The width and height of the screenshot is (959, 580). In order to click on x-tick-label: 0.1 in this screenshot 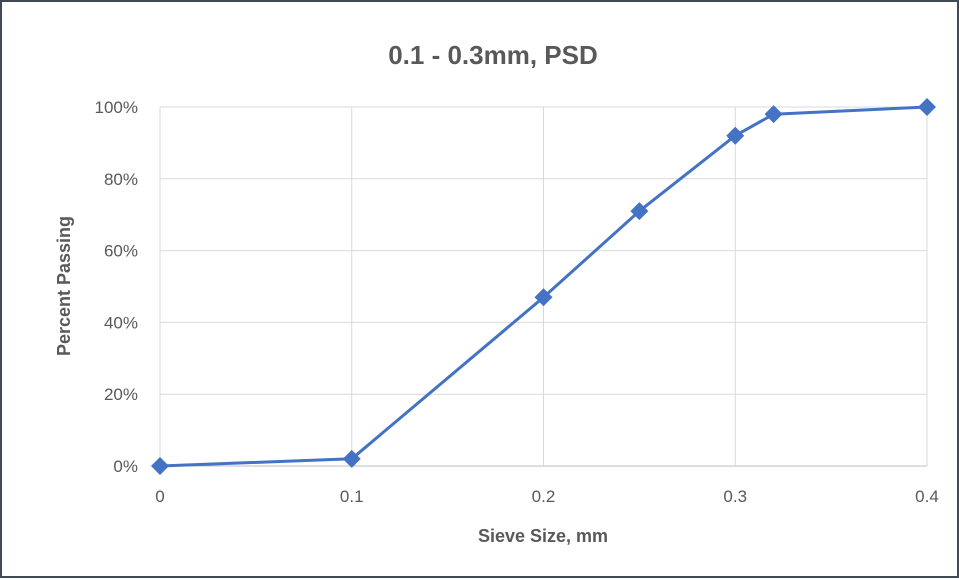, I will do `click(352, 496)`.